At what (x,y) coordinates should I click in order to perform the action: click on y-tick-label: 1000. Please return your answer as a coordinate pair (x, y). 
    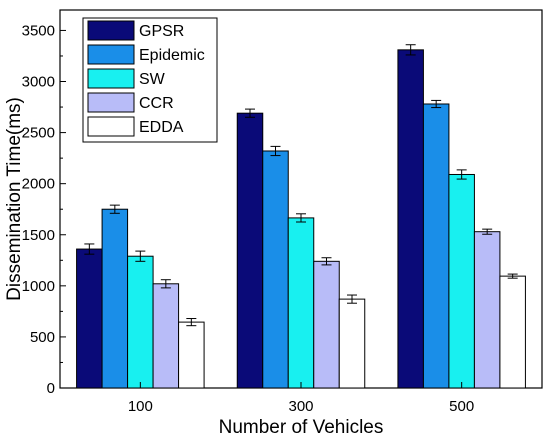
    Looking at the image, I should click on (38, 286).